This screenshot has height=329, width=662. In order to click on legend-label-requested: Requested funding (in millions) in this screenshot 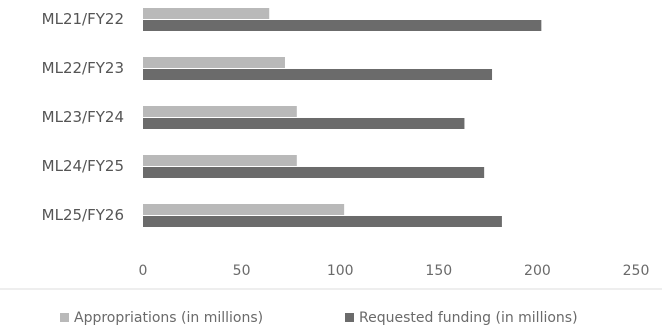, I will do `click(468, 318)`.